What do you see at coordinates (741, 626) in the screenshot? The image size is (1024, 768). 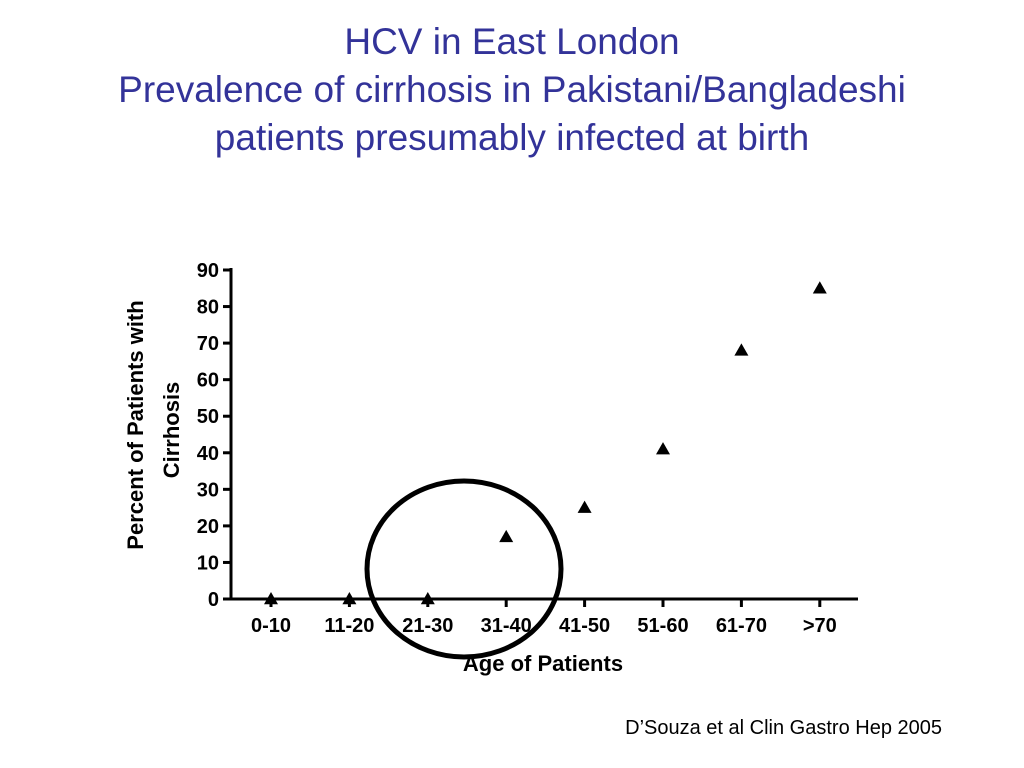 I see `x-tick-label-7: 61-70` at bounding box center [741, 626].